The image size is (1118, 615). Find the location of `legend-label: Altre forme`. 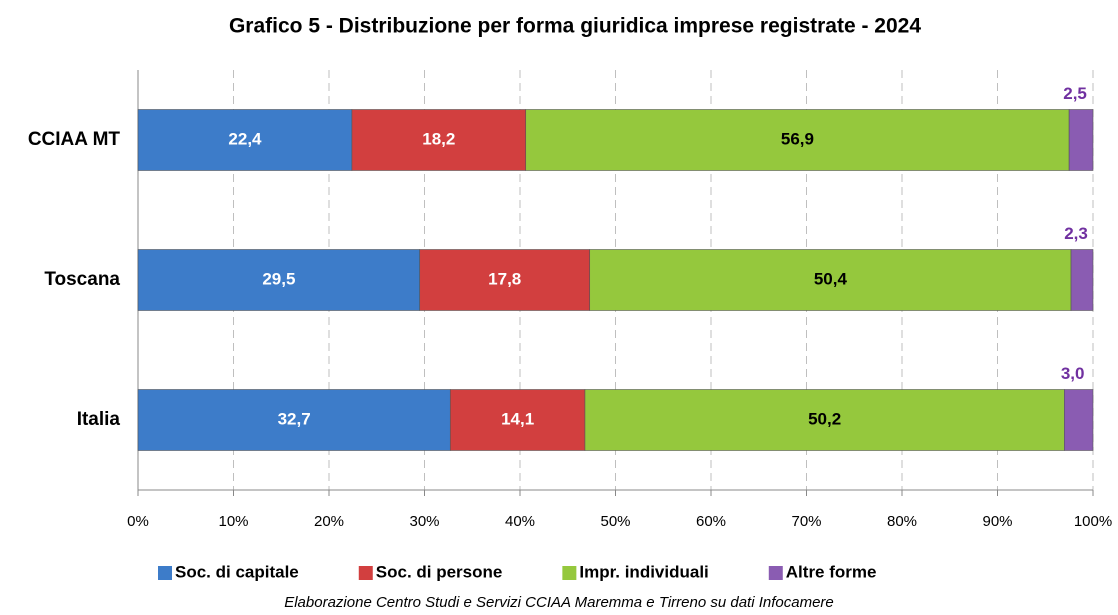

legend-label: Altre forme is located at coordinates (831, 571).